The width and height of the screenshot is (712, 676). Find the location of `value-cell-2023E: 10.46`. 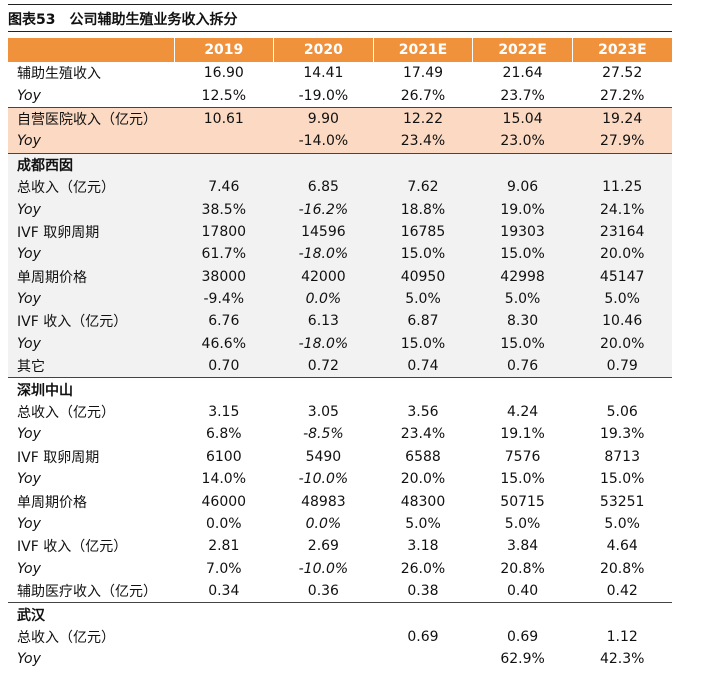

value-cell-2023E: 10.46 is located at coordinates (622, 321).